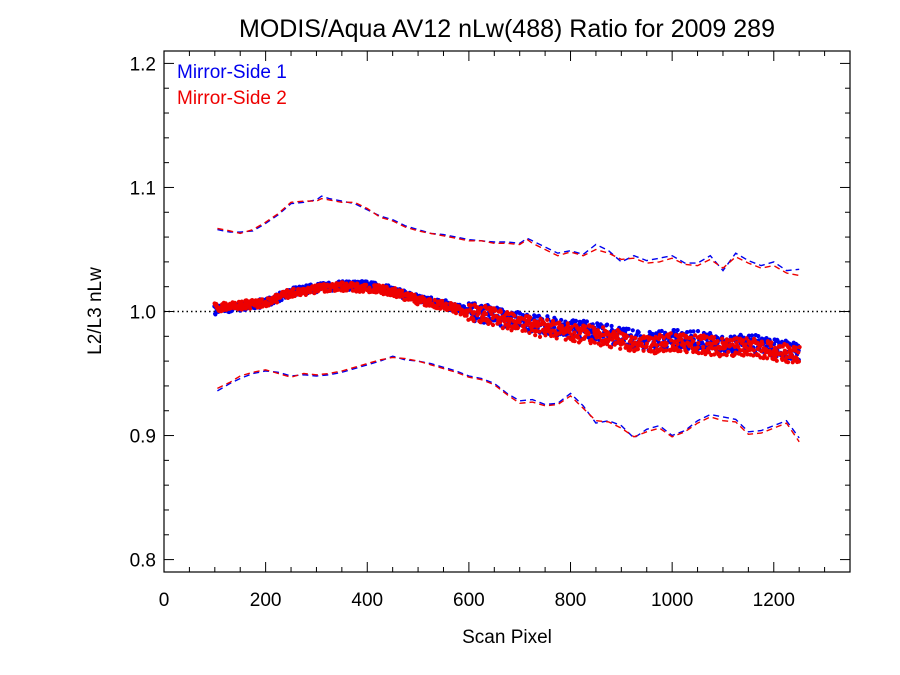 This screenshot has height=675, width=900. I want to click on y-axis-label: L2/L3 nLw, so click(95, 311).